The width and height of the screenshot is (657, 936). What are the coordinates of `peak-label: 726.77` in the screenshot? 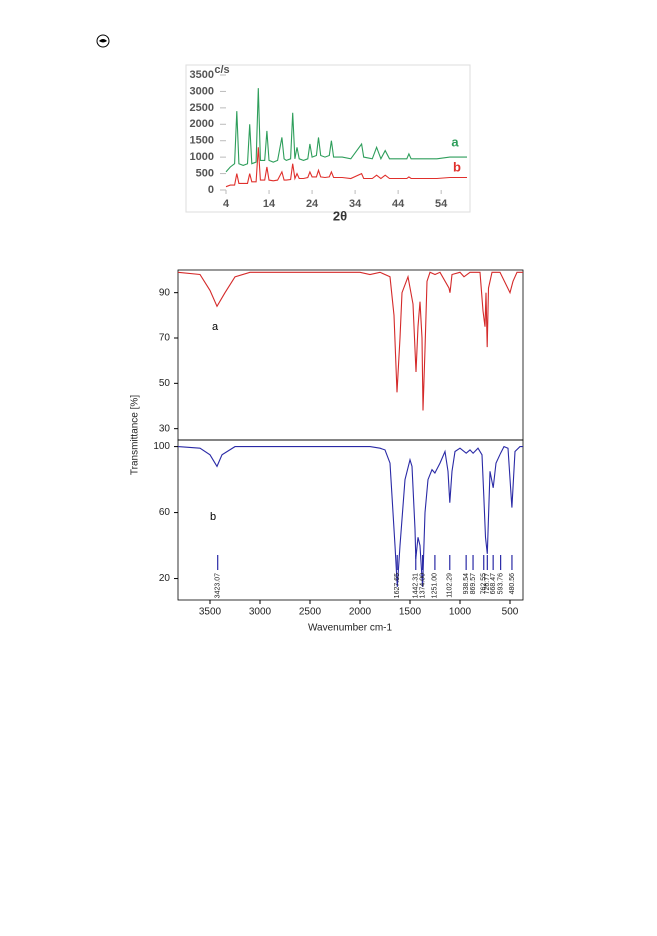 It's located at (487, 584).